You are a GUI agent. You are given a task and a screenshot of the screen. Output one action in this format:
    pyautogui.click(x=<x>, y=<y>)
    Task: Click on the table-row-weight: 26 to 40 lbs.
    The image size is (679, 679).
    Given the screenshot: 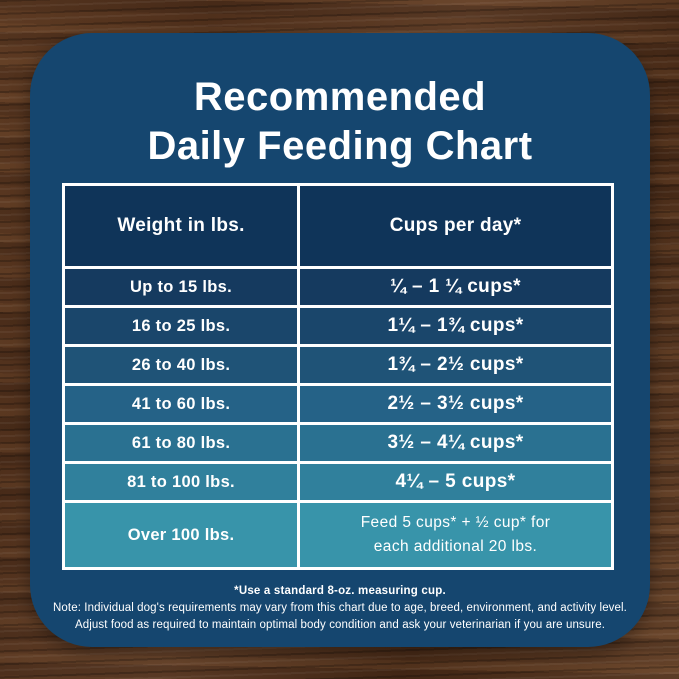 What is the action you would take?
    pyautogui.click(x=181, y=365)
    